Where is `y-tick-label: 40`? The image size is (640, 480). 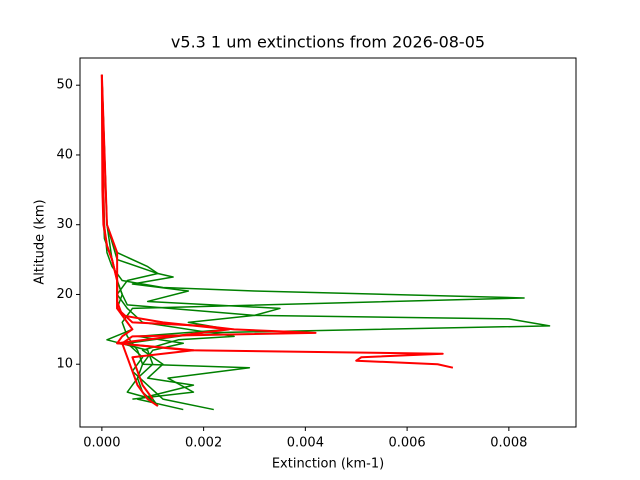 y-tick-label: 40 is located at coordinates (64, 154).